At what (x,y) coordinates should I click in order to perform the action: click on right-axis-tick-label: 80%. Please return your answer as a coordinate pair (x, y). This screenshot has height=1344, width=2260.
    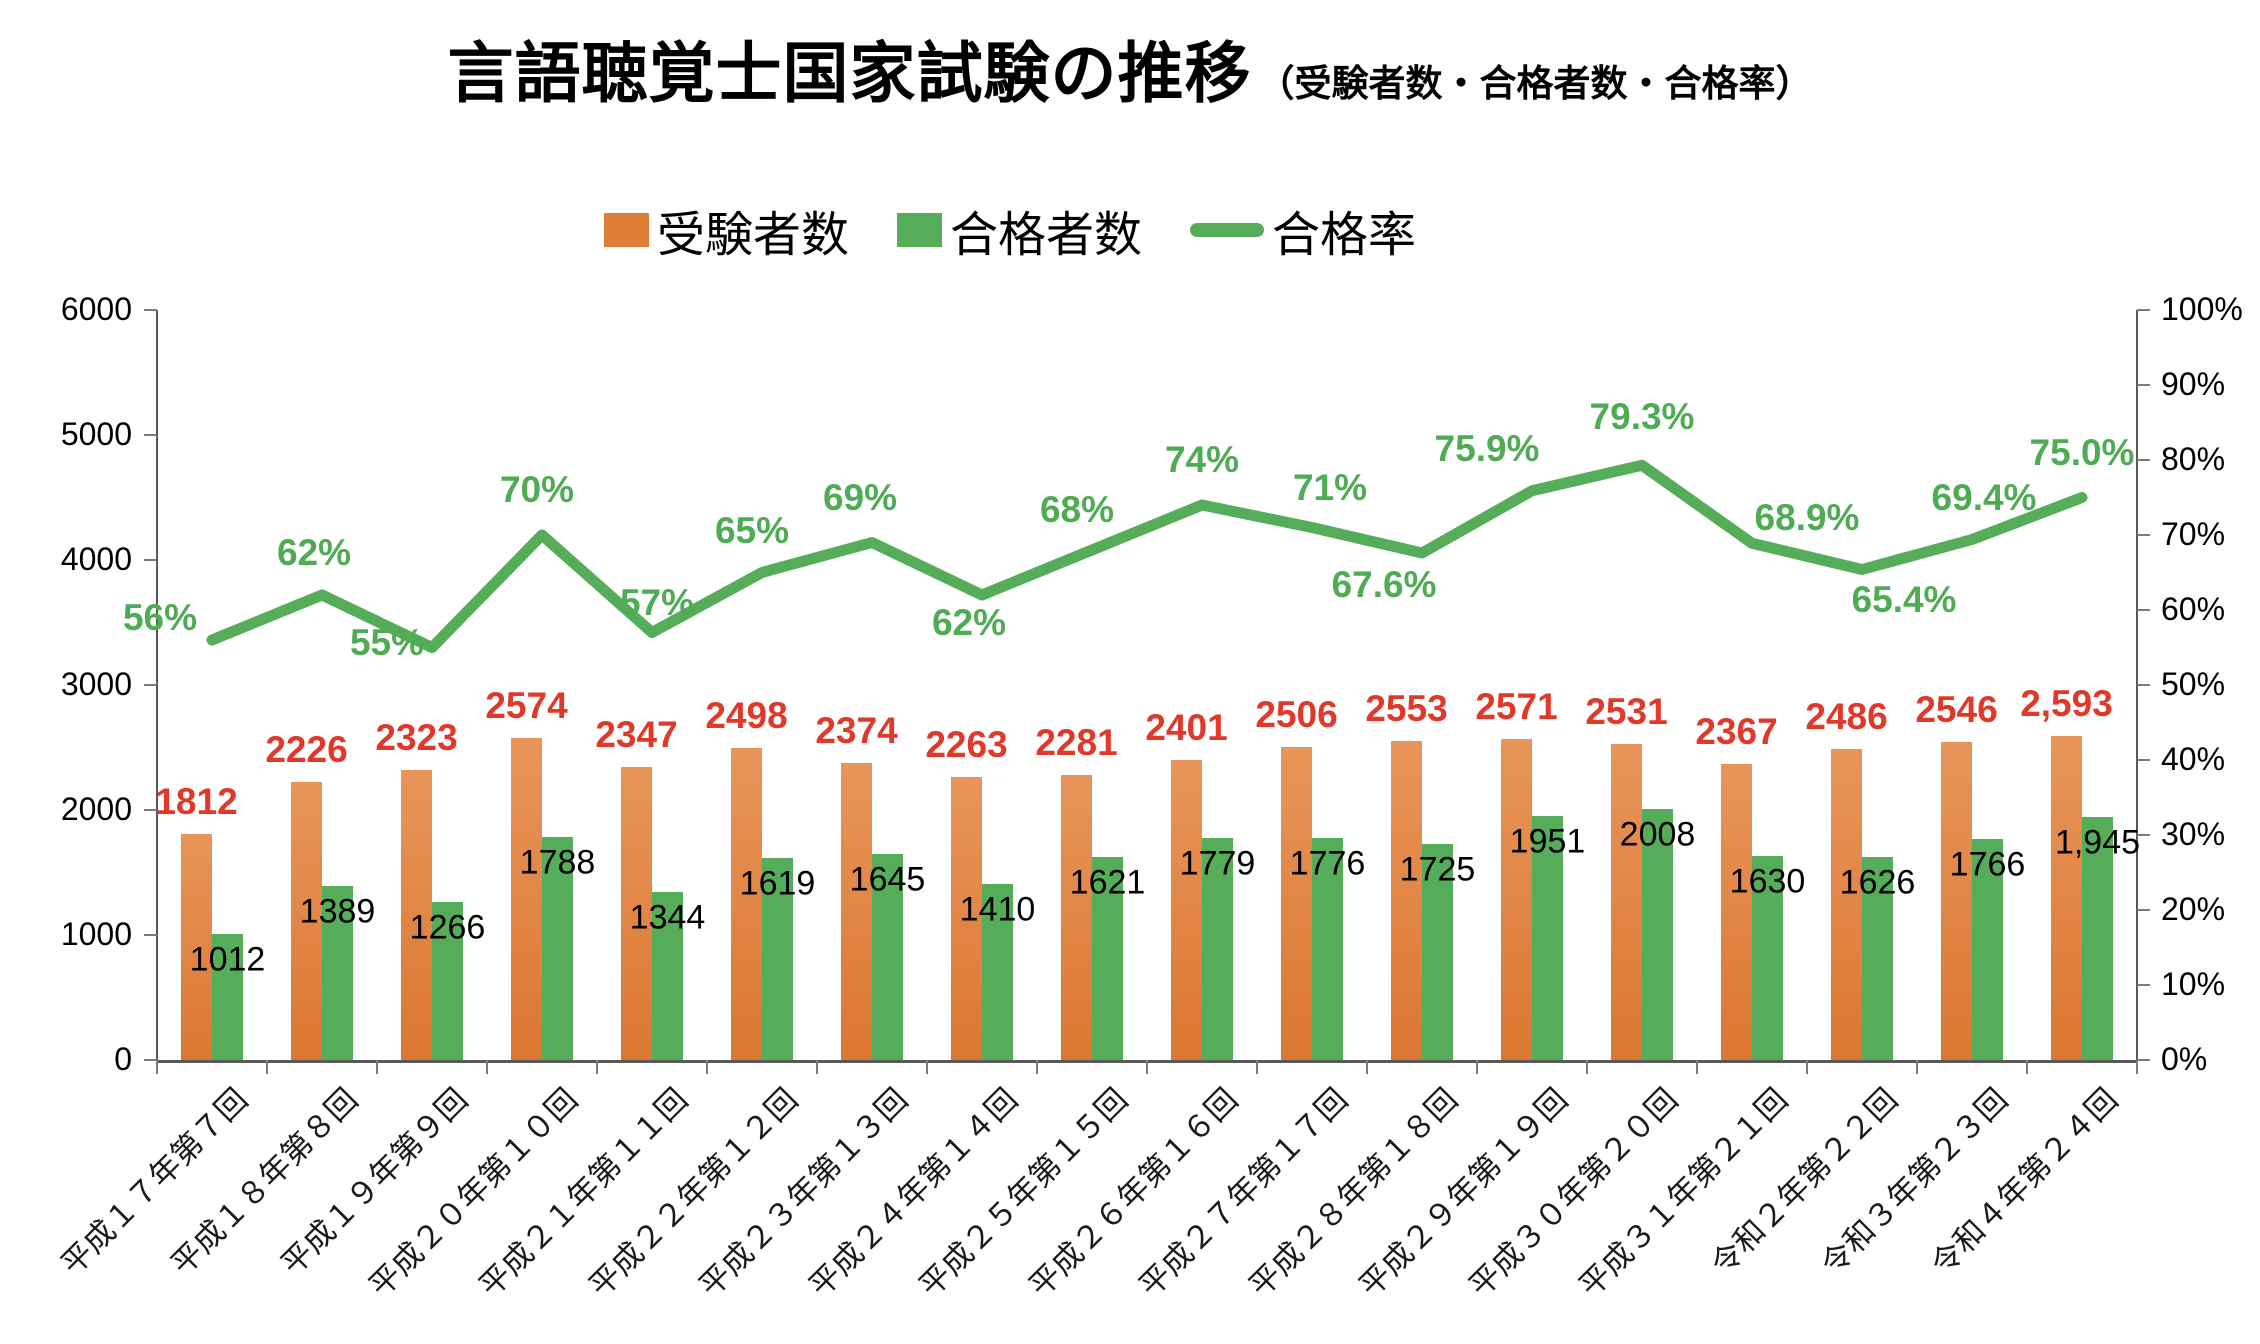
    Looking at the image, I should click on (2193, 459).